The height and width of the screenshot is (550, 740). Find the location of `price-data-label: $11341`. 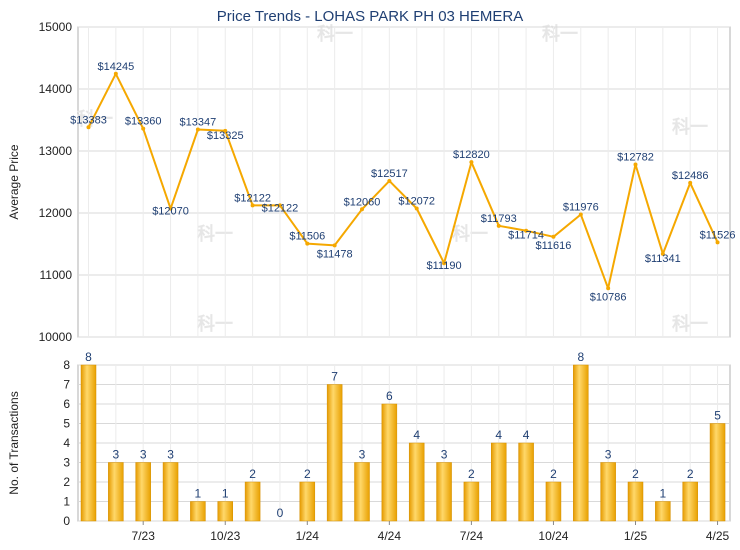

price-data-label: $11341 is located at coordinates (663, 259).